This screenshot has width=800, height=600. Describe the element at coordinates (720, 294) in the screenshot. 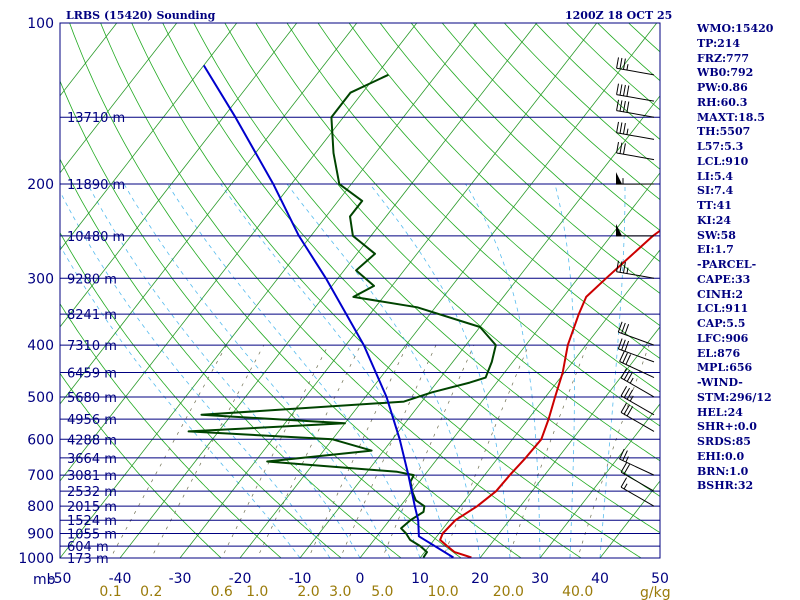

I see `index-item: CINH:2` at that location.